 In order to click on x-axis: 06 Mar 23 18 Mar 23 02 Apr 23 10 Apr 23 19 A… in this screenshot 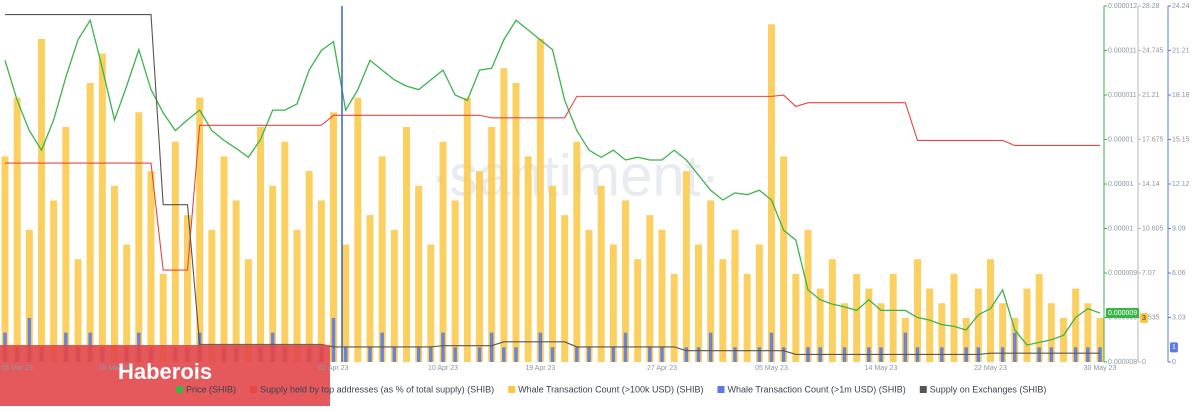, I will do `click(558, 368)`.